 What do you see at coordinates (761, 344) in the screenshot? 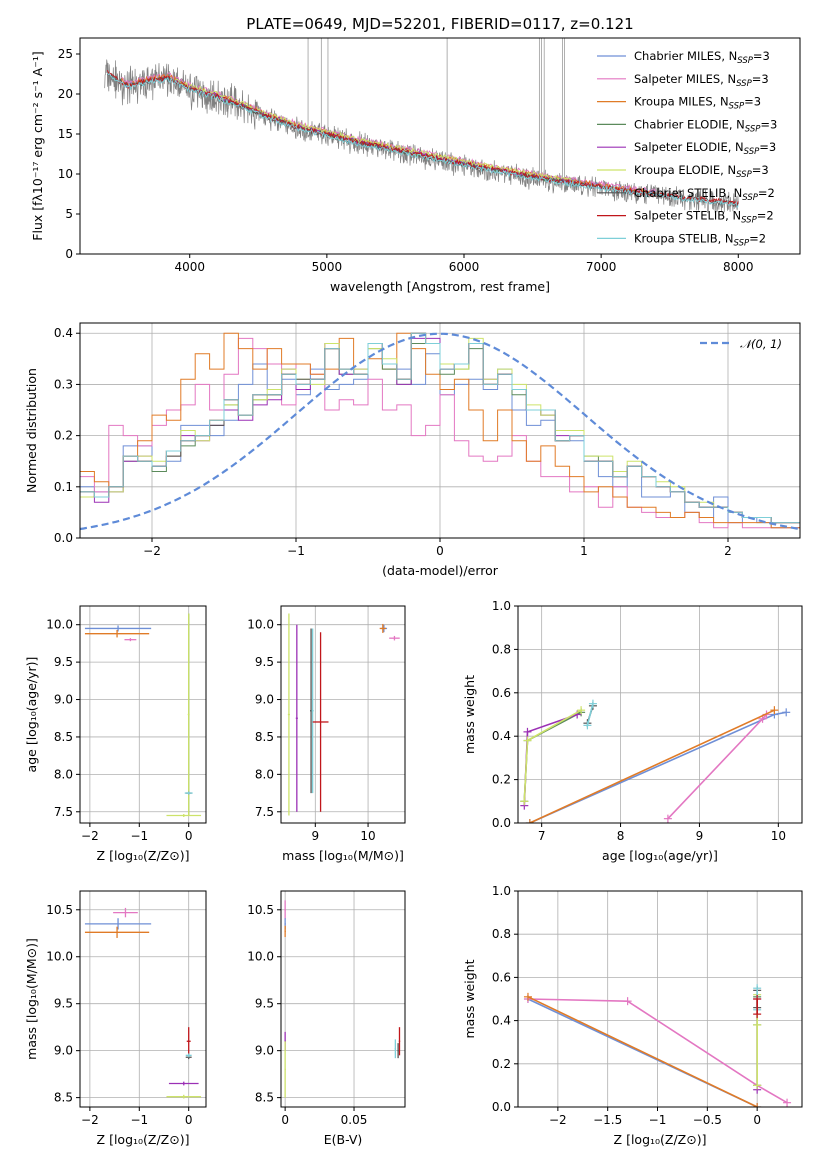
I see `normal-legend-label: 𝒩(0, 1)` at bounding box center [761, 344].